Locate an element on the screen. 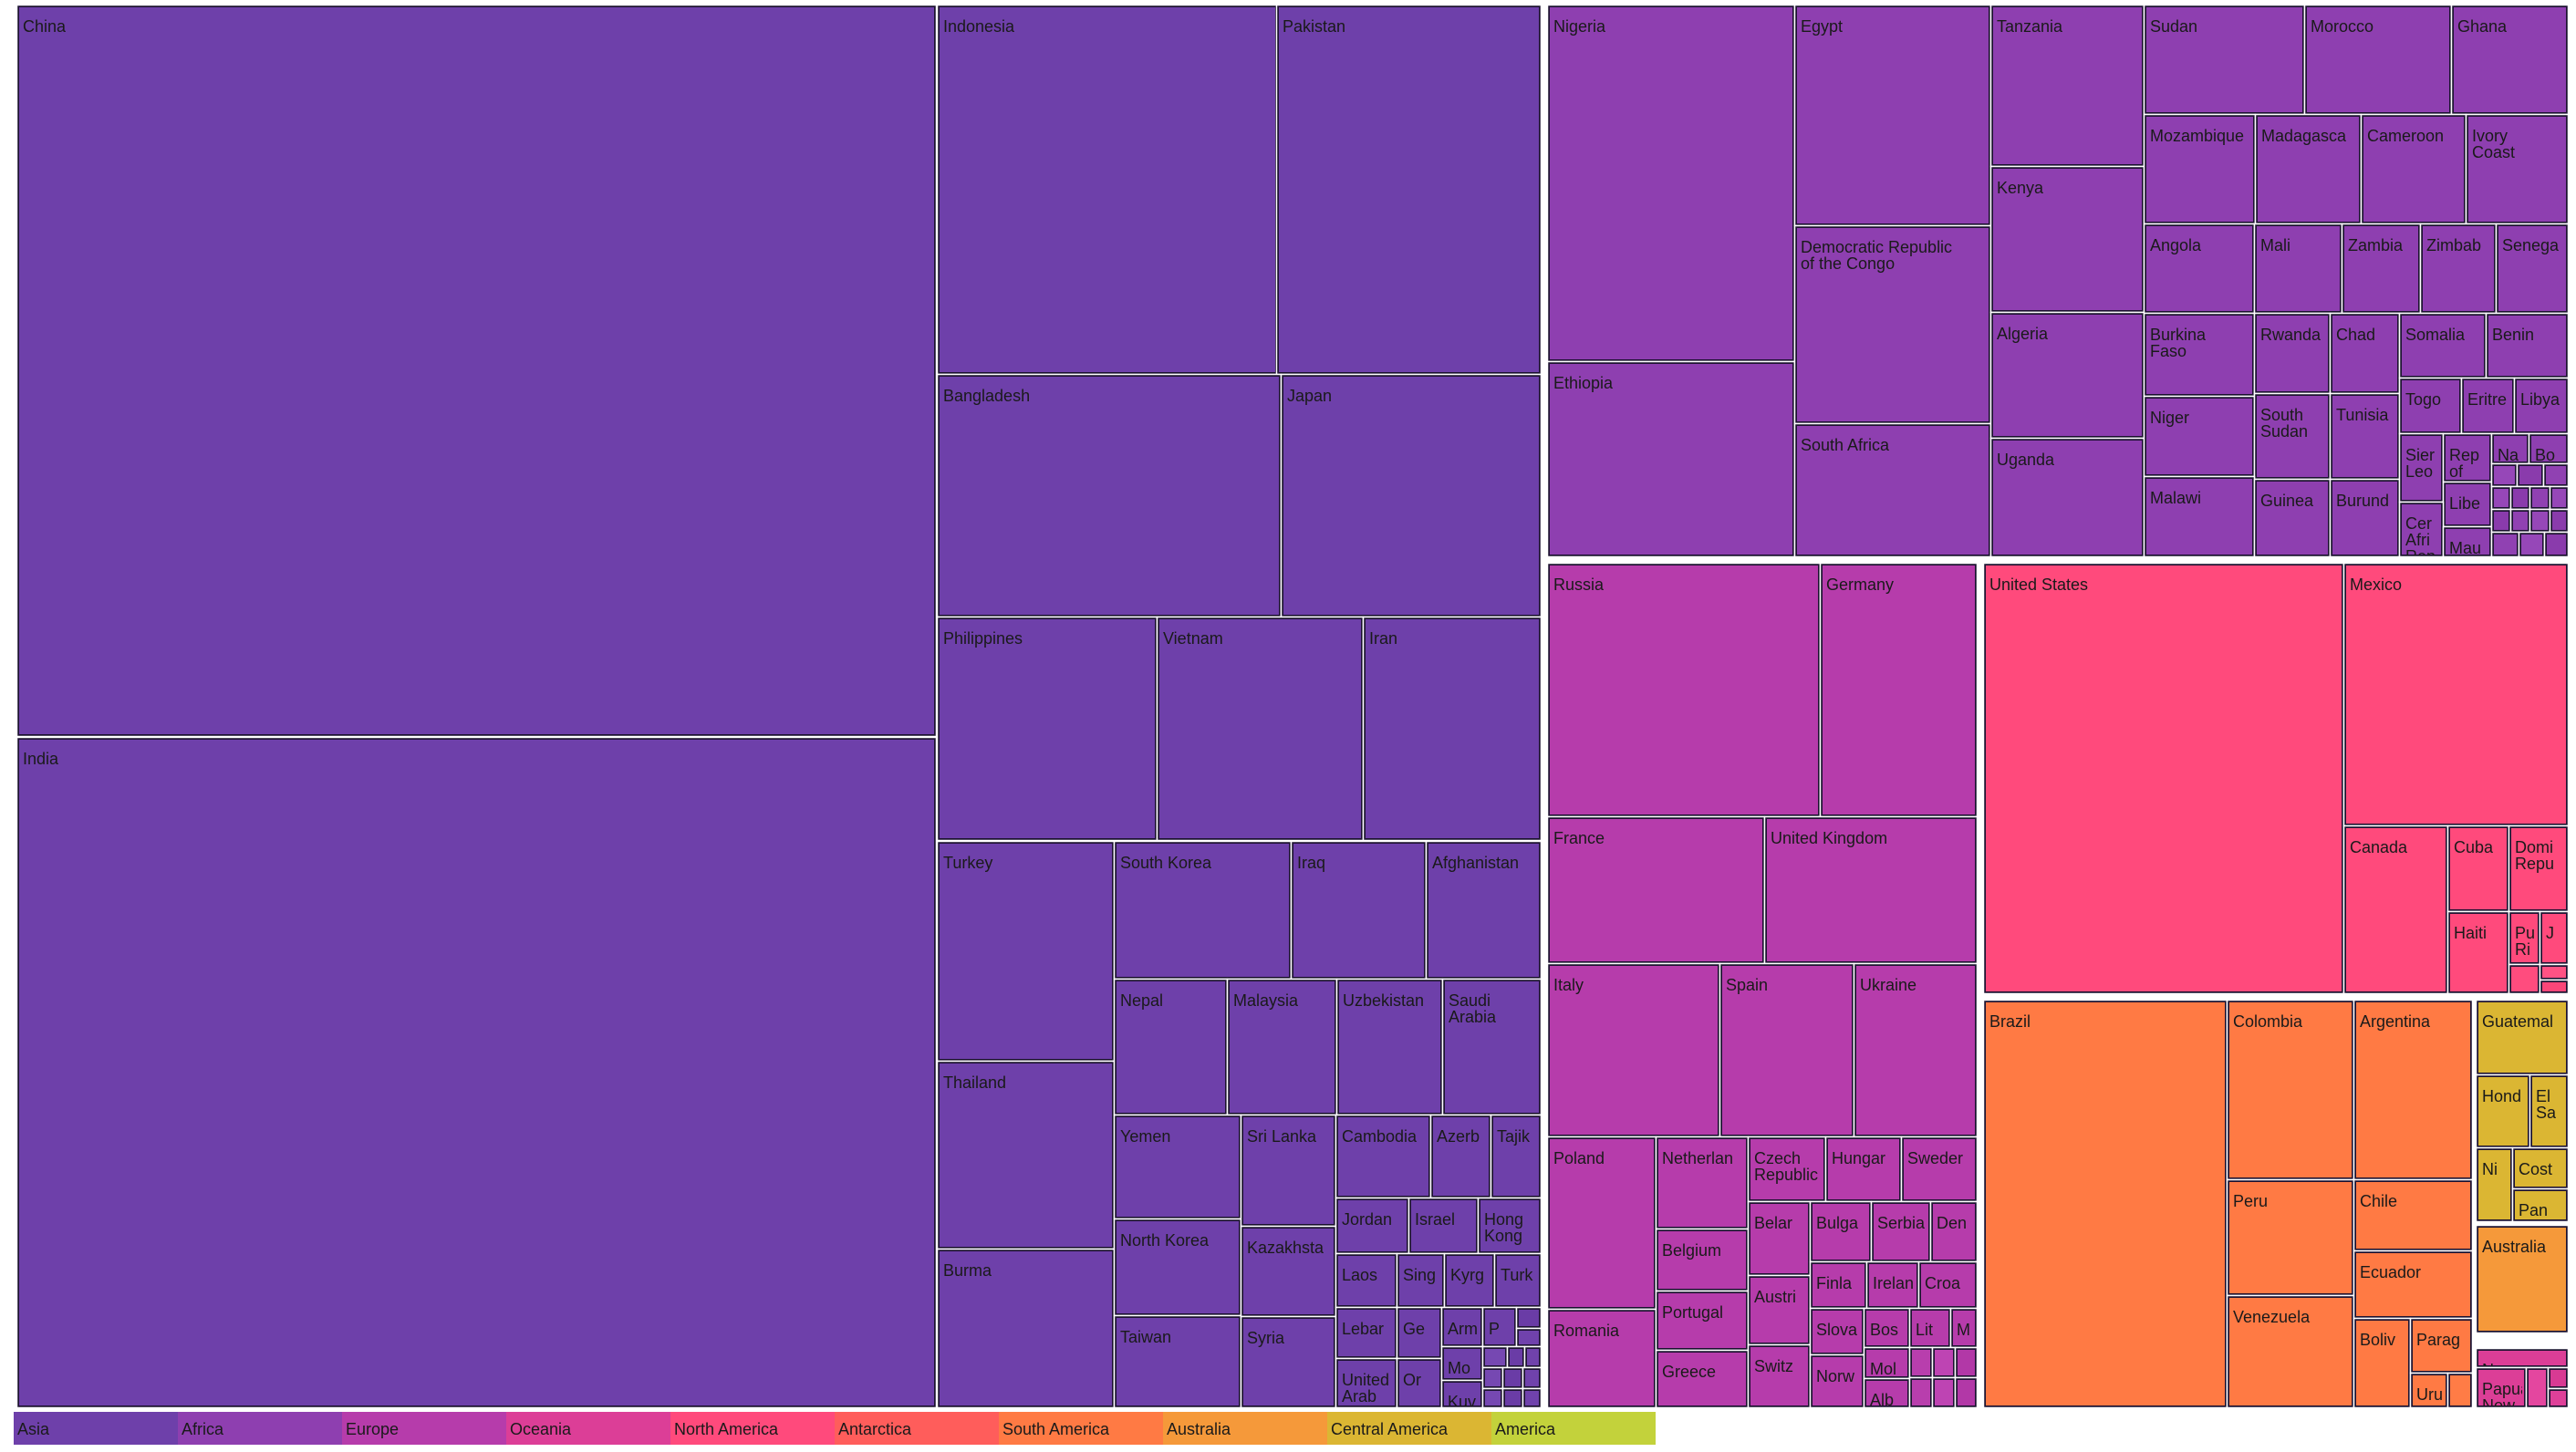 This screenshot has width=2576, height=1452. tile-peru is located at coordinates (2290, 1237).